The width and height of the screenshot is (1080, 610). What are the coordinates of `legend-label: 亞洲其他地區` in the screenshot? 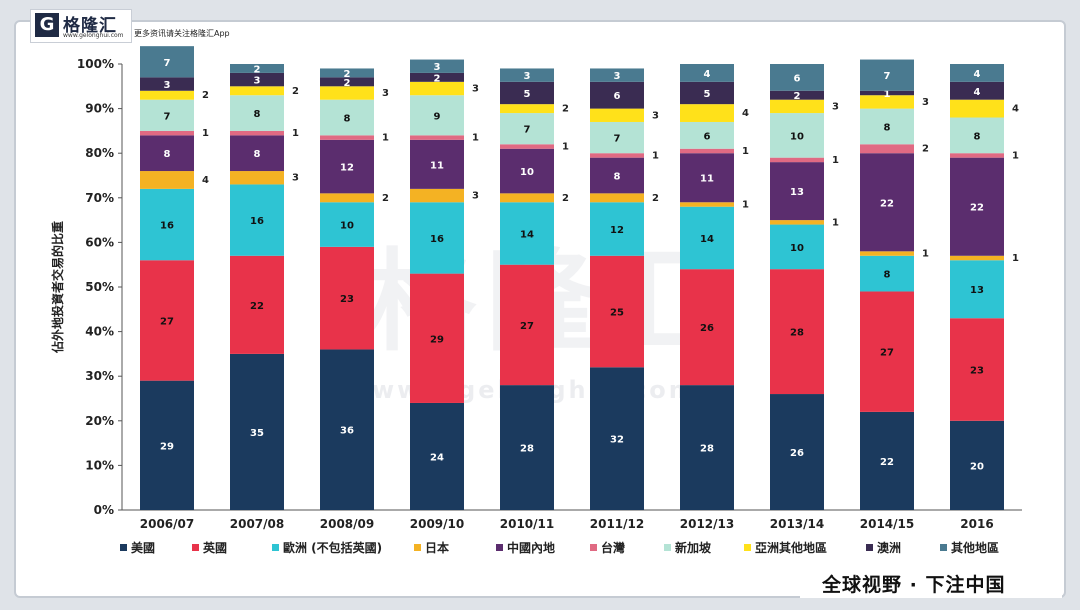 It's located at (791, 547).